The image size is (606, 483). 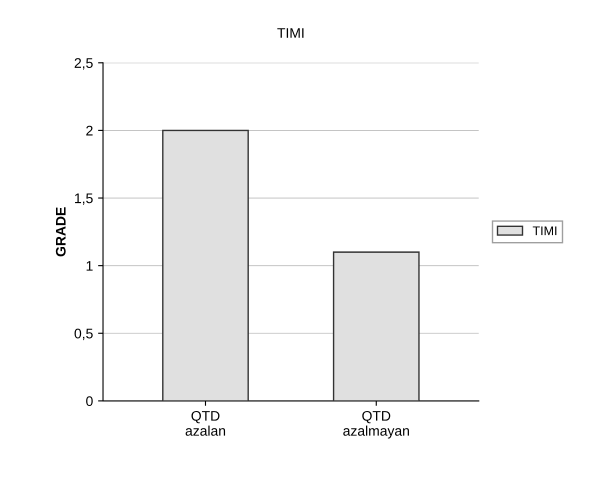 I want to click on y-tick-label: 2, so click(x=89, y=131).